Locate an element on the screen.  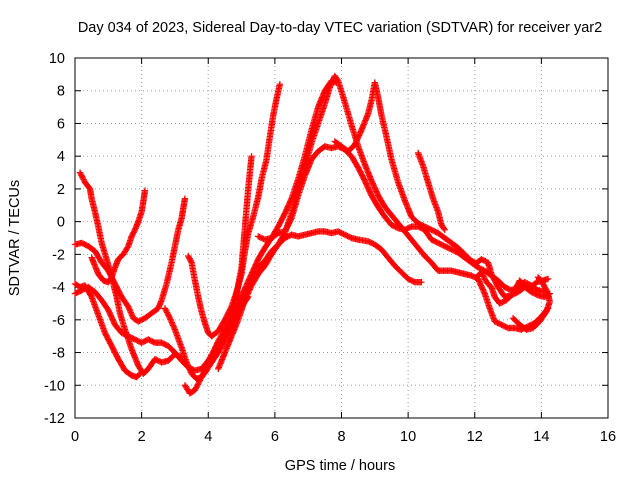
y-tick-label: -4 is located at coordinates (58, 288).